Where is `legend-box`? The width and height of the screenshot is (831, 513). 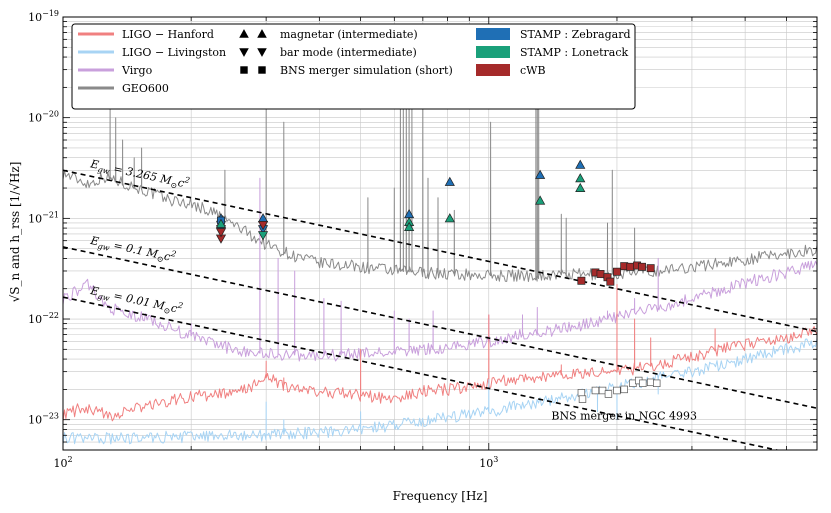 legend-box is located at coordinates (353, 66).